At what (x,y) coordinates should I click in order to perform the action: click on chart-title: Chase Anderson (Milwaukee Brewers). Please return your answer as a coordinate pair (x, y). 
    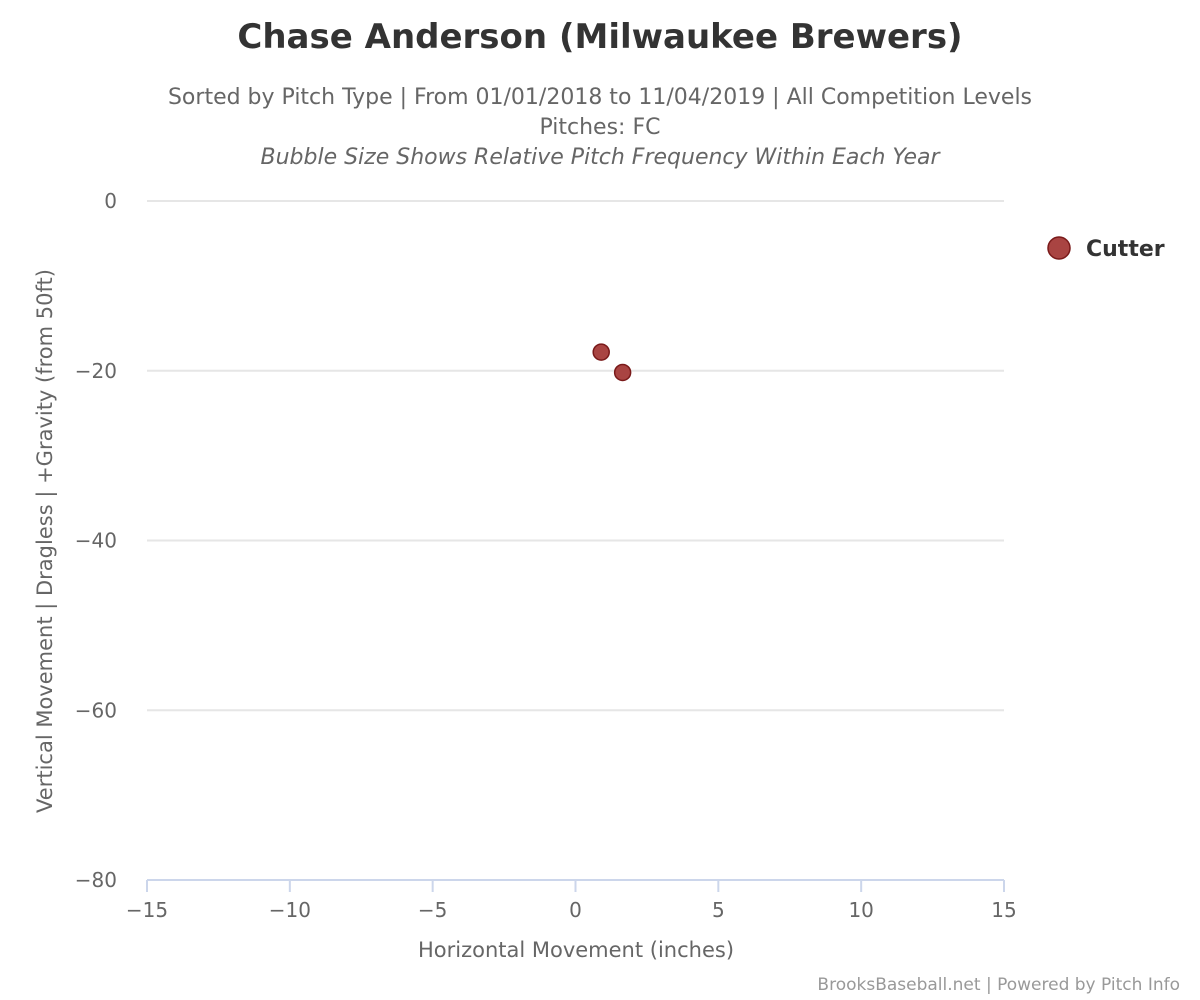
    Looking at the image, I should click on (599, 37).